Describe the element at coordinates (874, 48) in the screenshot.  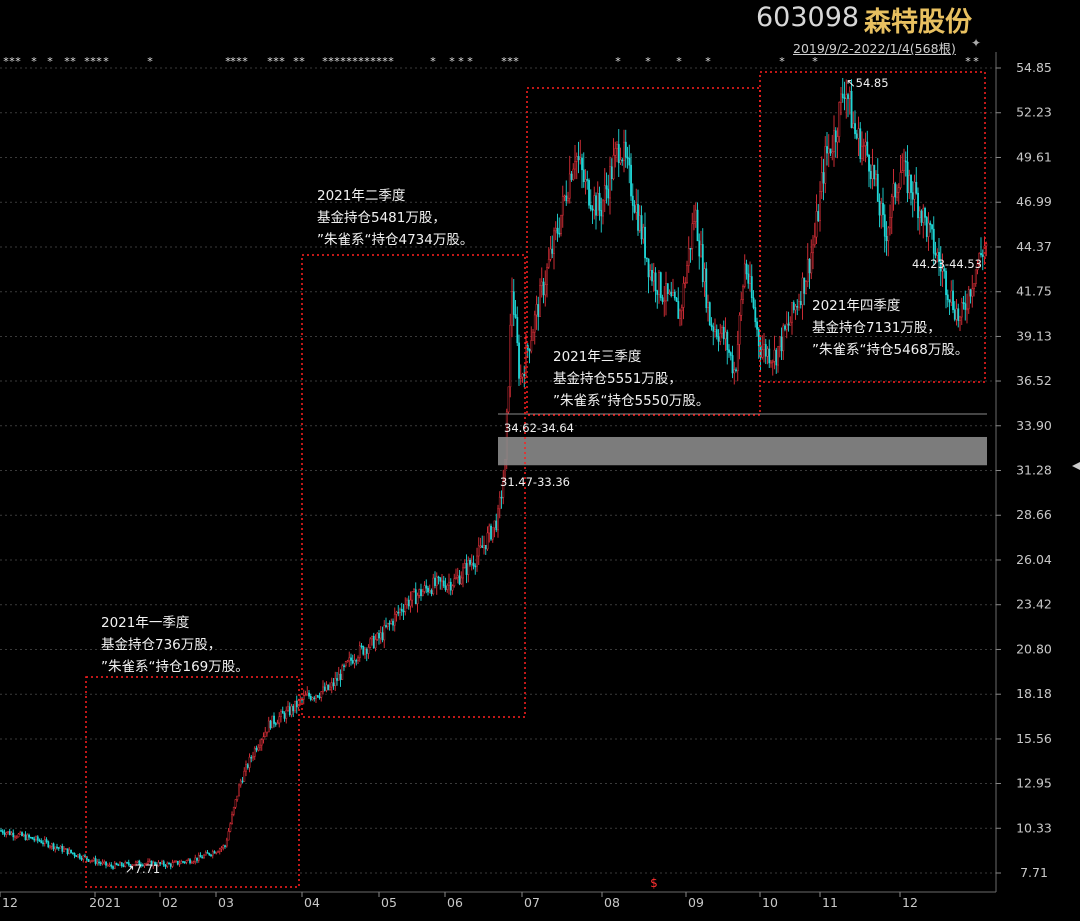
I see `date-range: 2019/9/2-2022/1/4(568根)` at that location.